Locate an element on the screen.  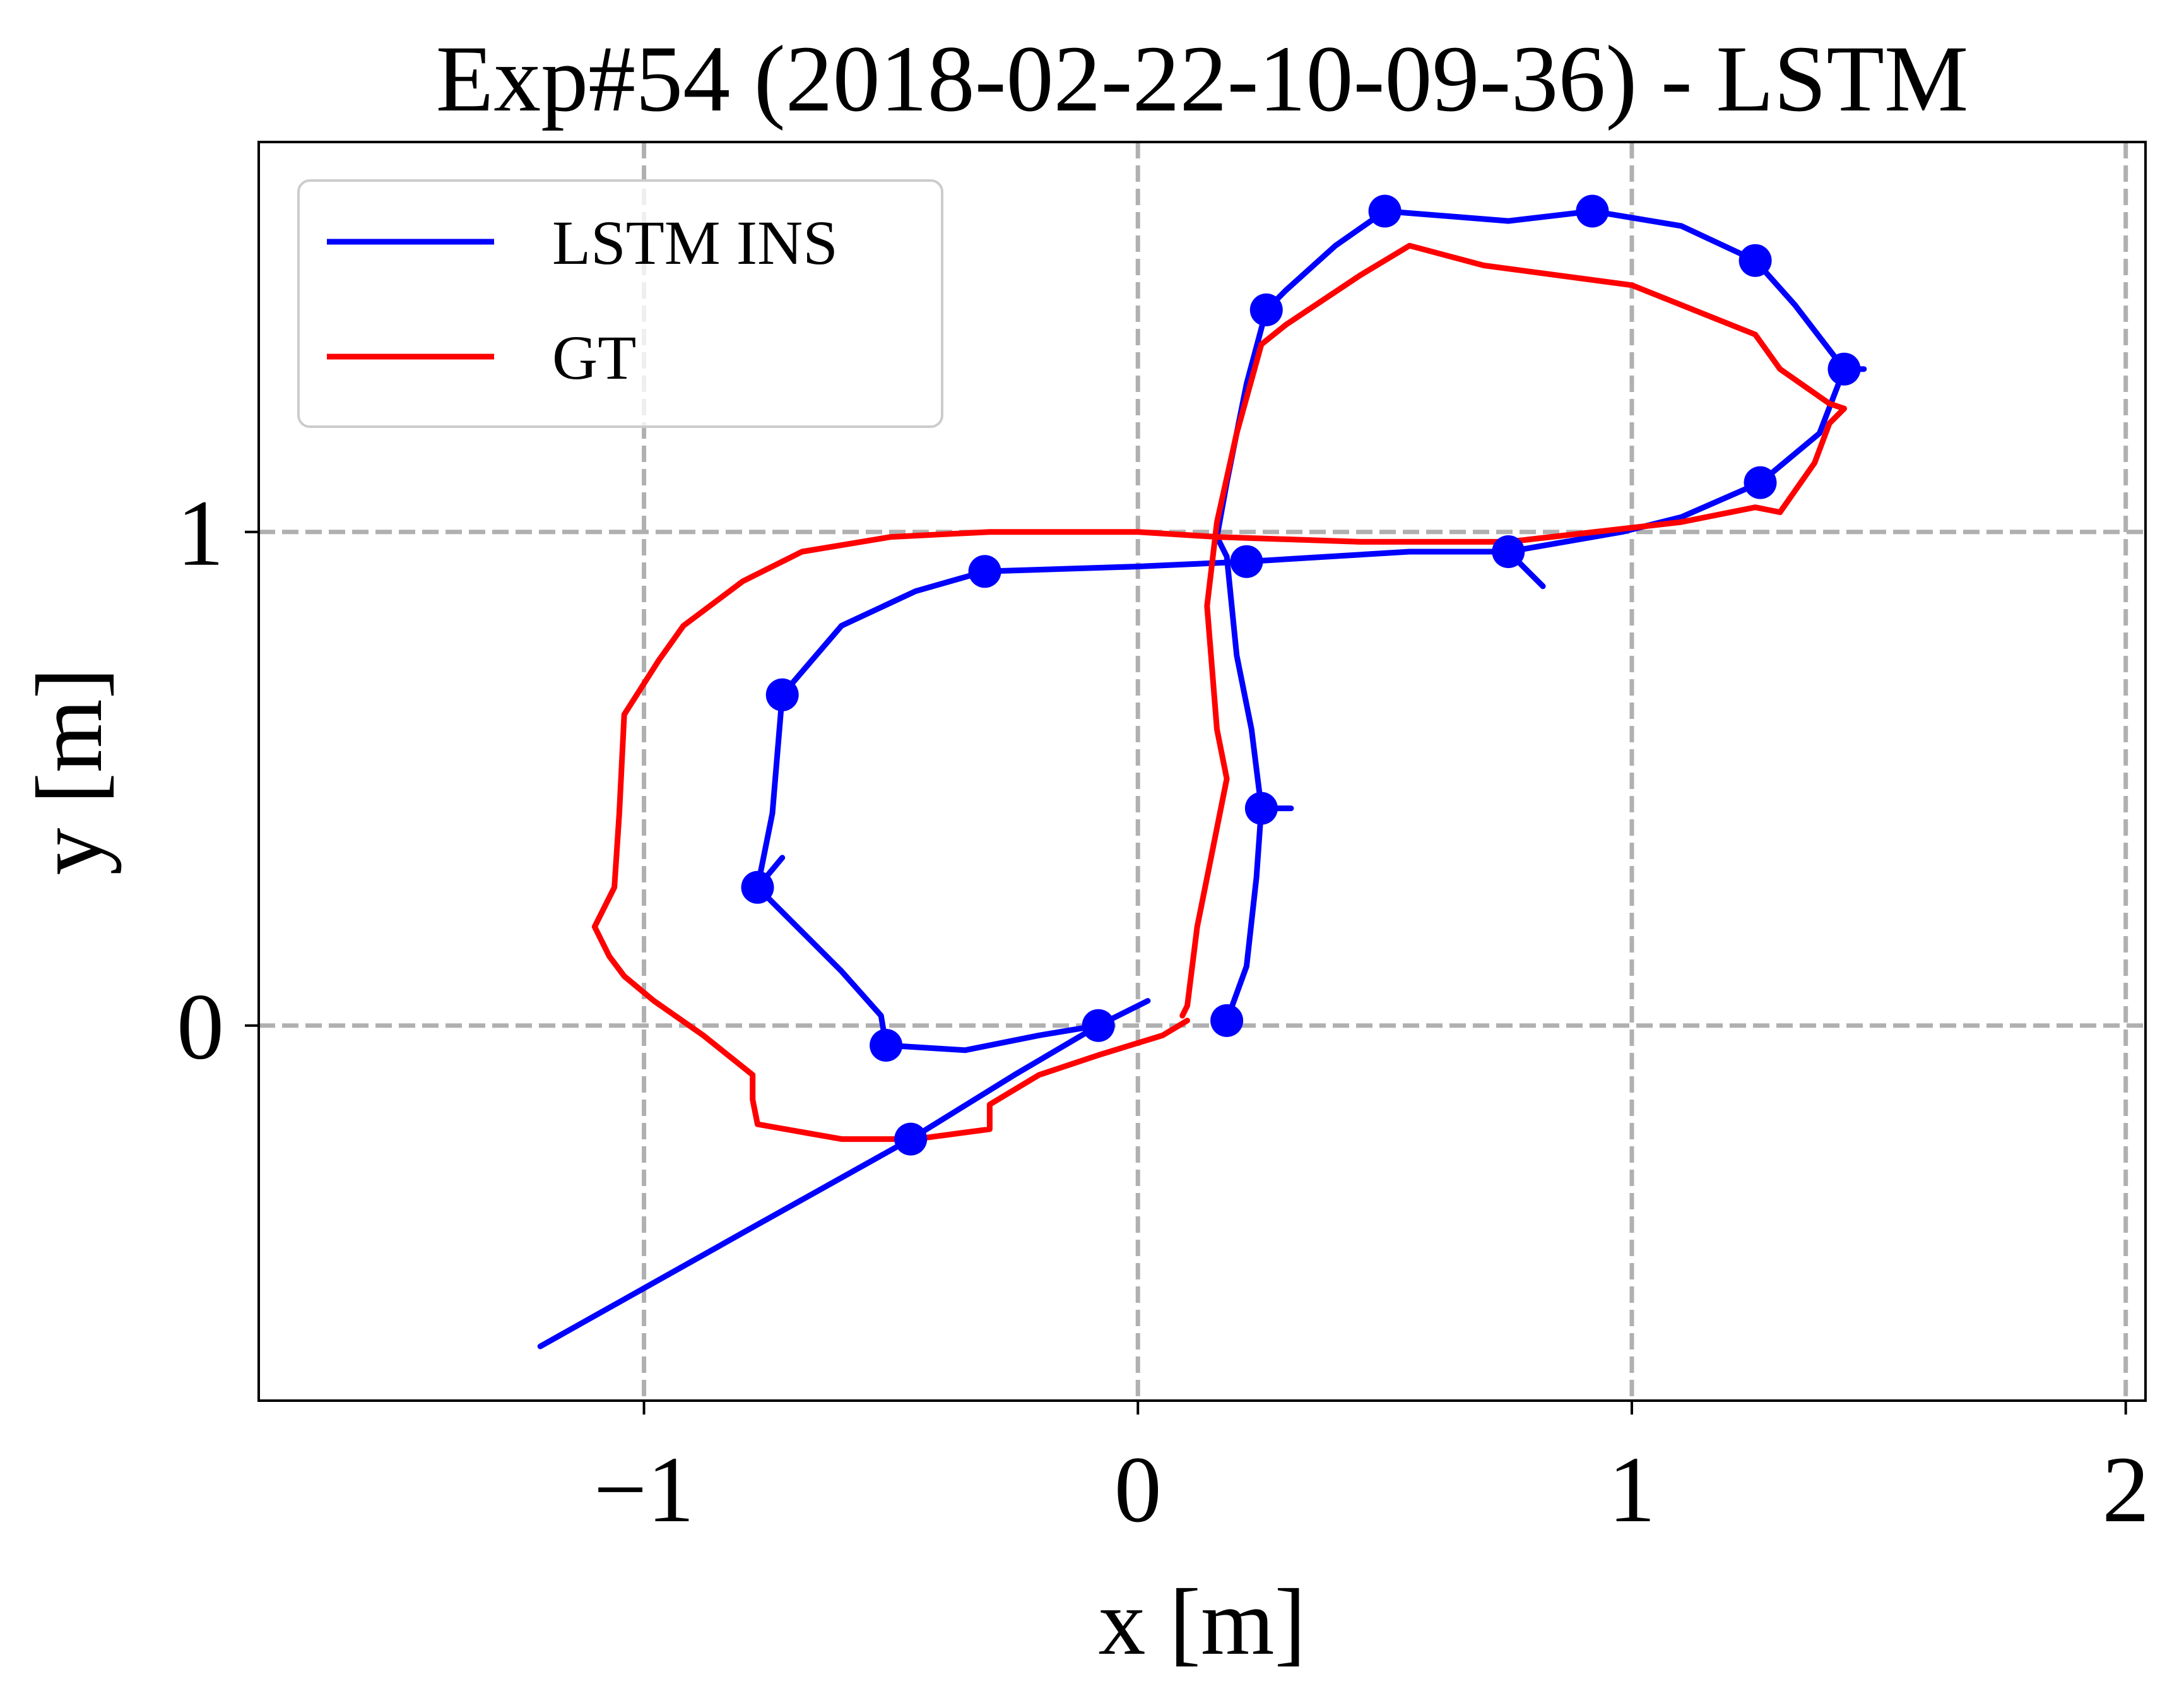
y-axis-label: y [m] is located at coordinates (69, 771).